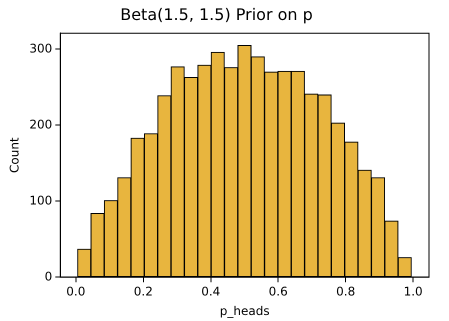  What do you see at coordinates (245, 311) in the screenshot?
I see `x-axis-title: p_heads` at bounding box center [245, 311].